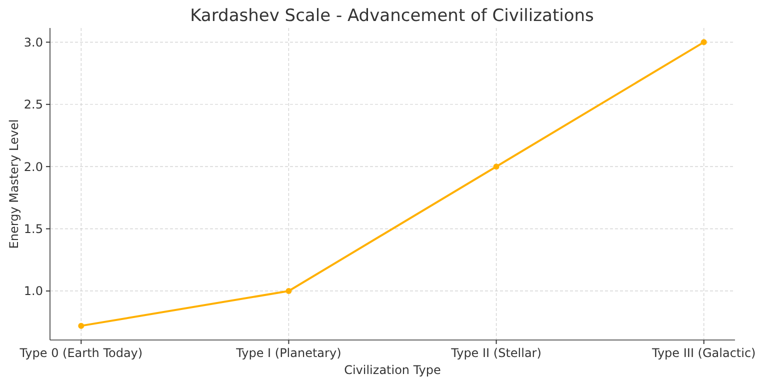 The height and width of the screenshot is (382, 768). I want to click on x-tick-label: Type II (Stellar), so click(496, 353).